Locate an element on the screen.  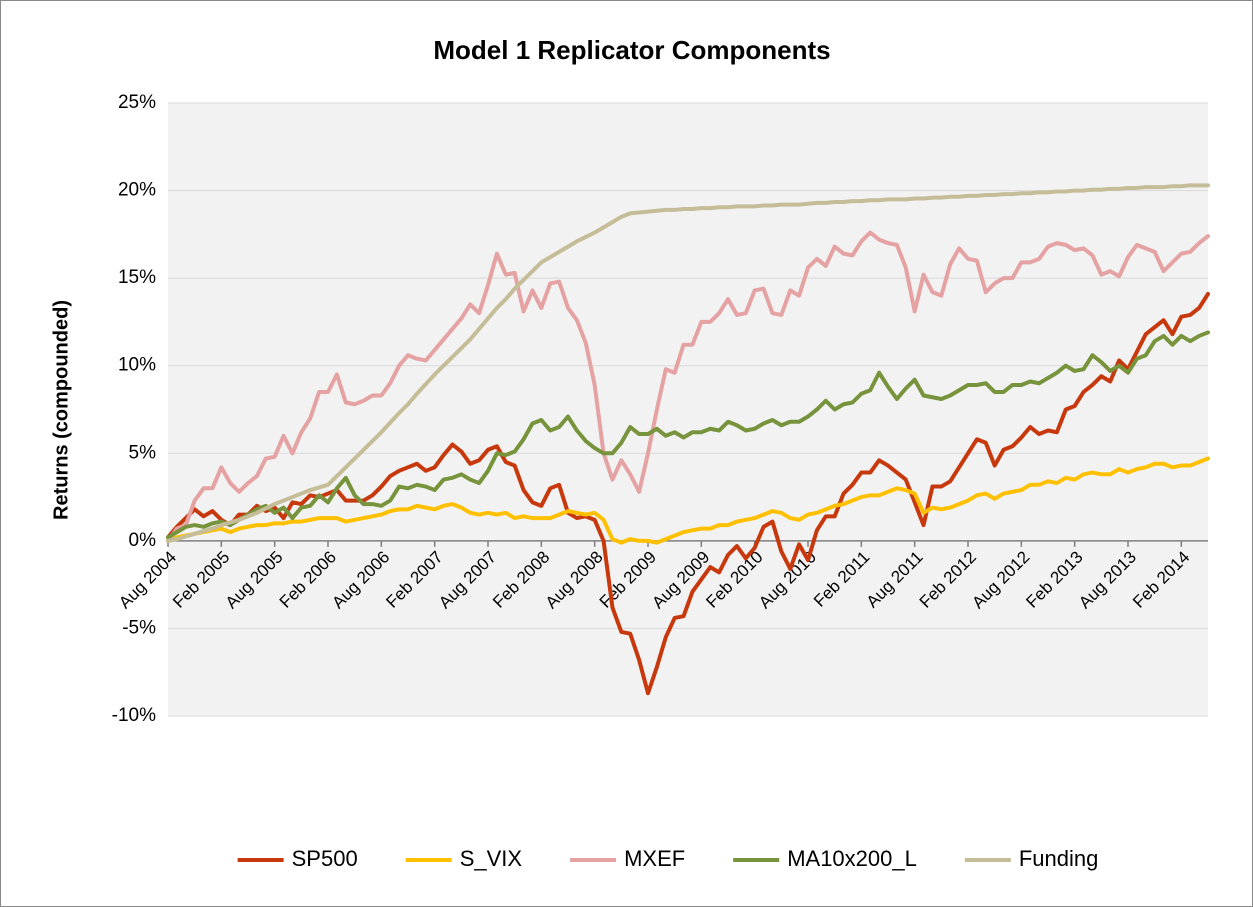
legend-item: S_VIX is located at coordinates (464, 858).